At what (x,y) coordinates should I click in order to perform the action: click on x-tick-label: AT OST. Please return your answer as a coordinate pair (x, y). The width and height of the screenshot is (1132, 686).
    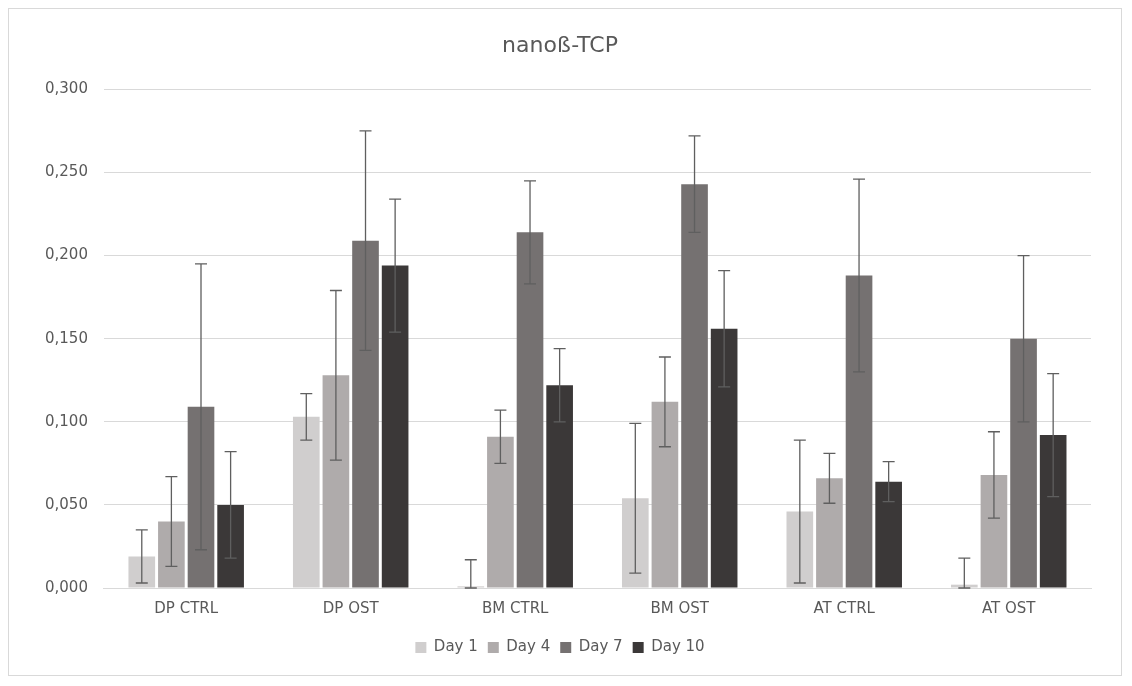
    Looking at the image, I should click on (1009, 607).